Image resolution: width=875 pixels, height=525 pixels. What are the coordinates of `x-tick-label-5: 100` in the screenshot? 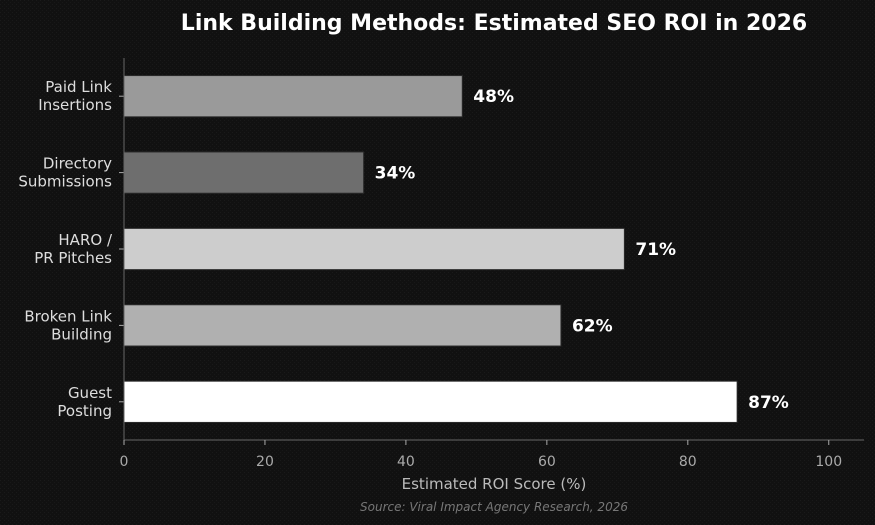 It's located at (828, 462).